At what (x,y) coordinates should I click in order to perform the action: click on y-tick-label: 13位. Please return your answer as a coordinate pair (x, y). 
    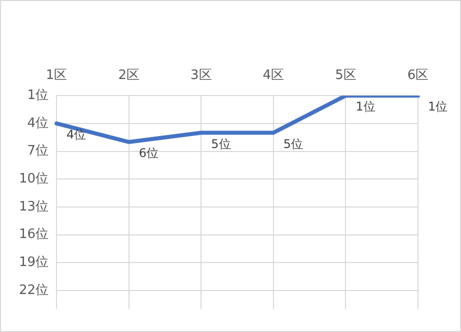
    Looking at the image, I should click on (33, 206).